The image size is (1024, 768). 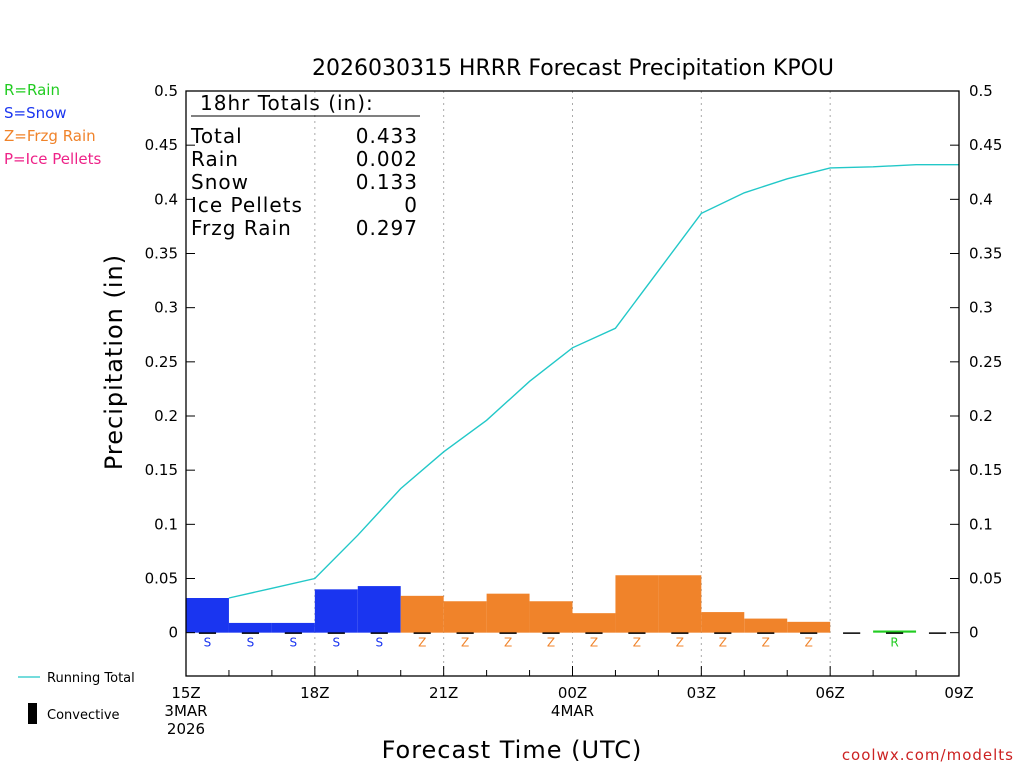 What do you see at coordinates (215, 159) in the screenshot?
I see `totals-label-rain: Rain` at bounding box center [215, 159].